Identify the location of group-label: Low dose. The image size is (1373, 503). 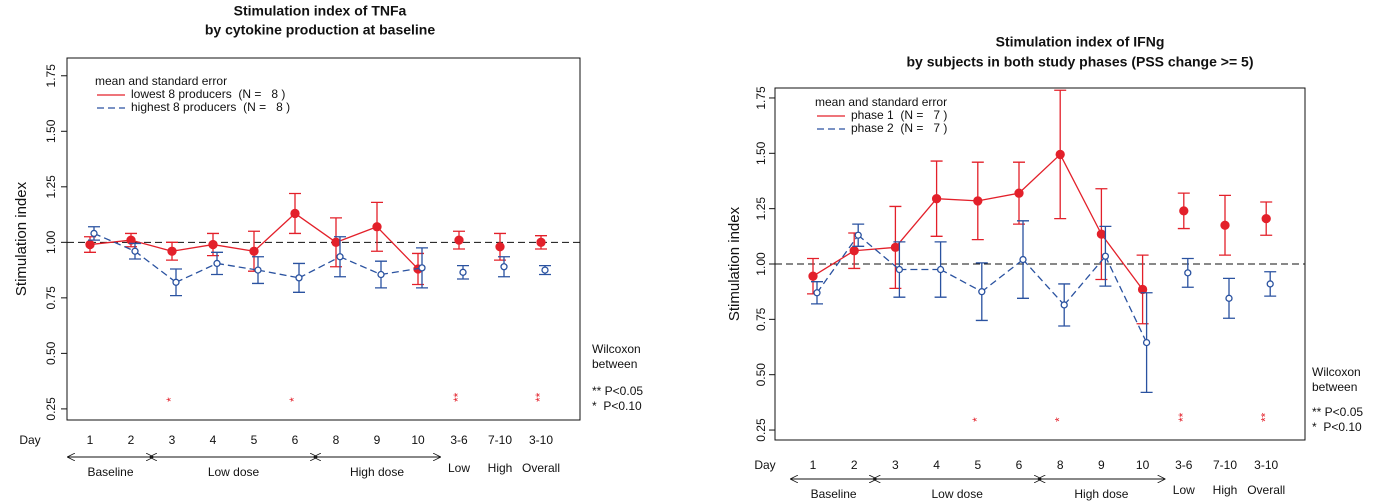
(234, 472).